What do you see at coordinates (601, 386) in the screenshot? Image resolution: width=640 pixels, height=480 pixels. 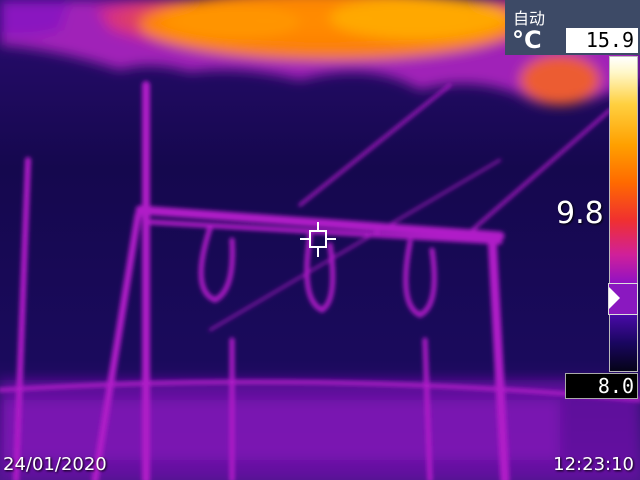 I see `min-temperature: 8.0` at bounding box center [601, 386].